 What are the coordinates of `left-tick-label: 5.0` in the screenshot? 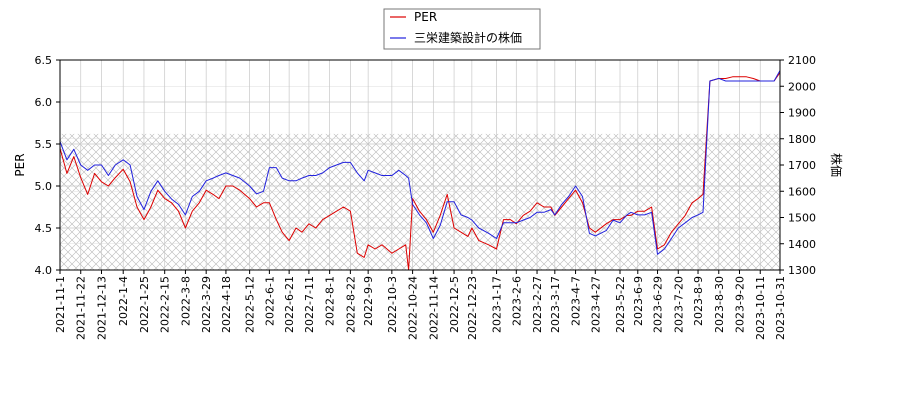 It's located at (44, 186).